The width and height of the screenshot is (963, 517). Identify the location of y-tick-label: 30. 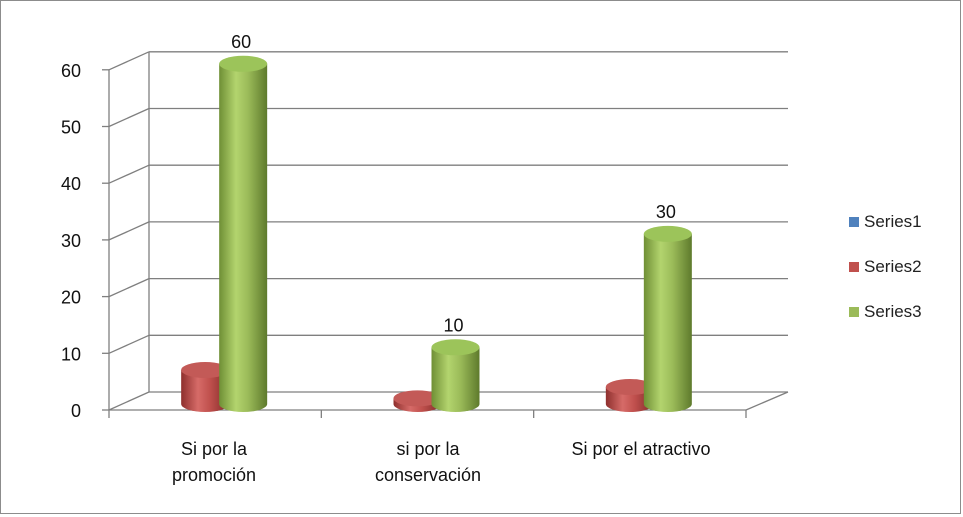
(71, 241).